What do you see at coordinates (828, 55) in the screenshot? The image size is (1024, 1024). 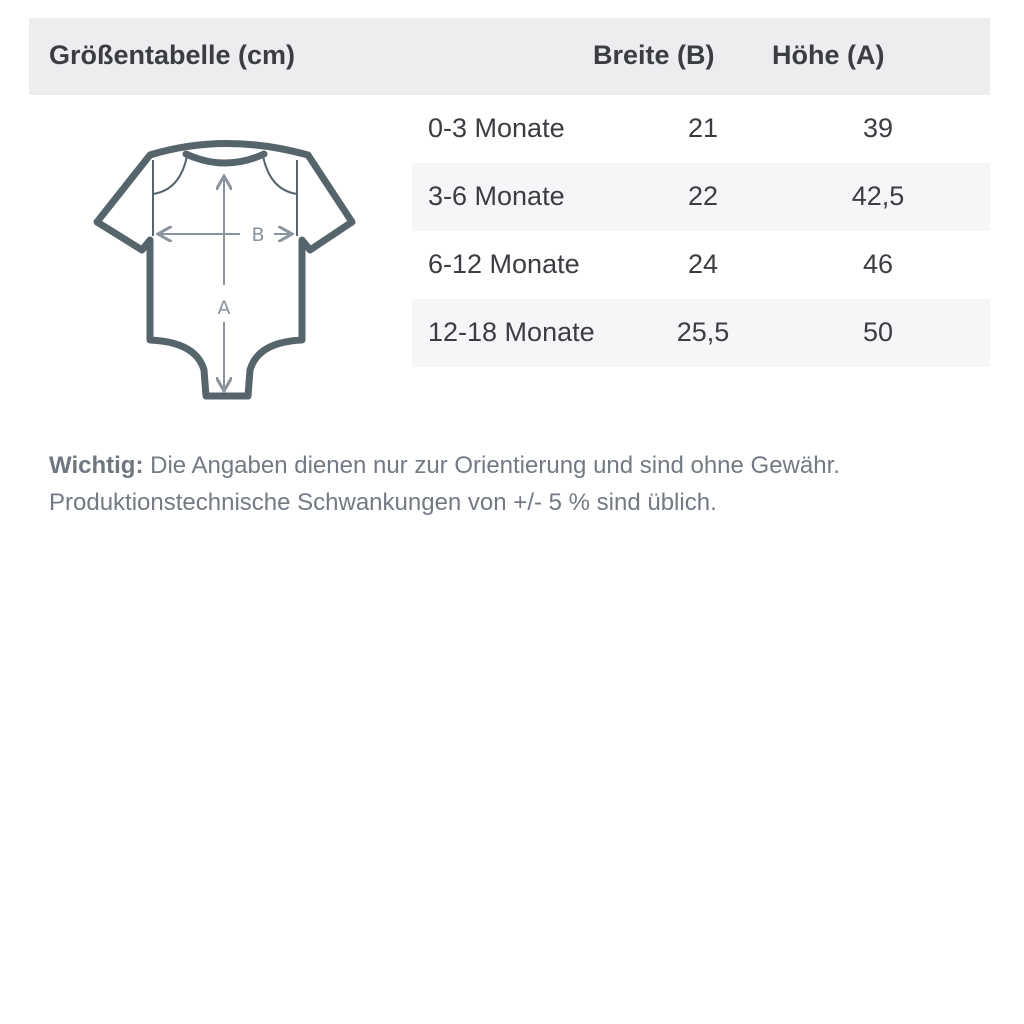 I see `column-header-height: Höhe (A)` at bounding box center [828, 55].